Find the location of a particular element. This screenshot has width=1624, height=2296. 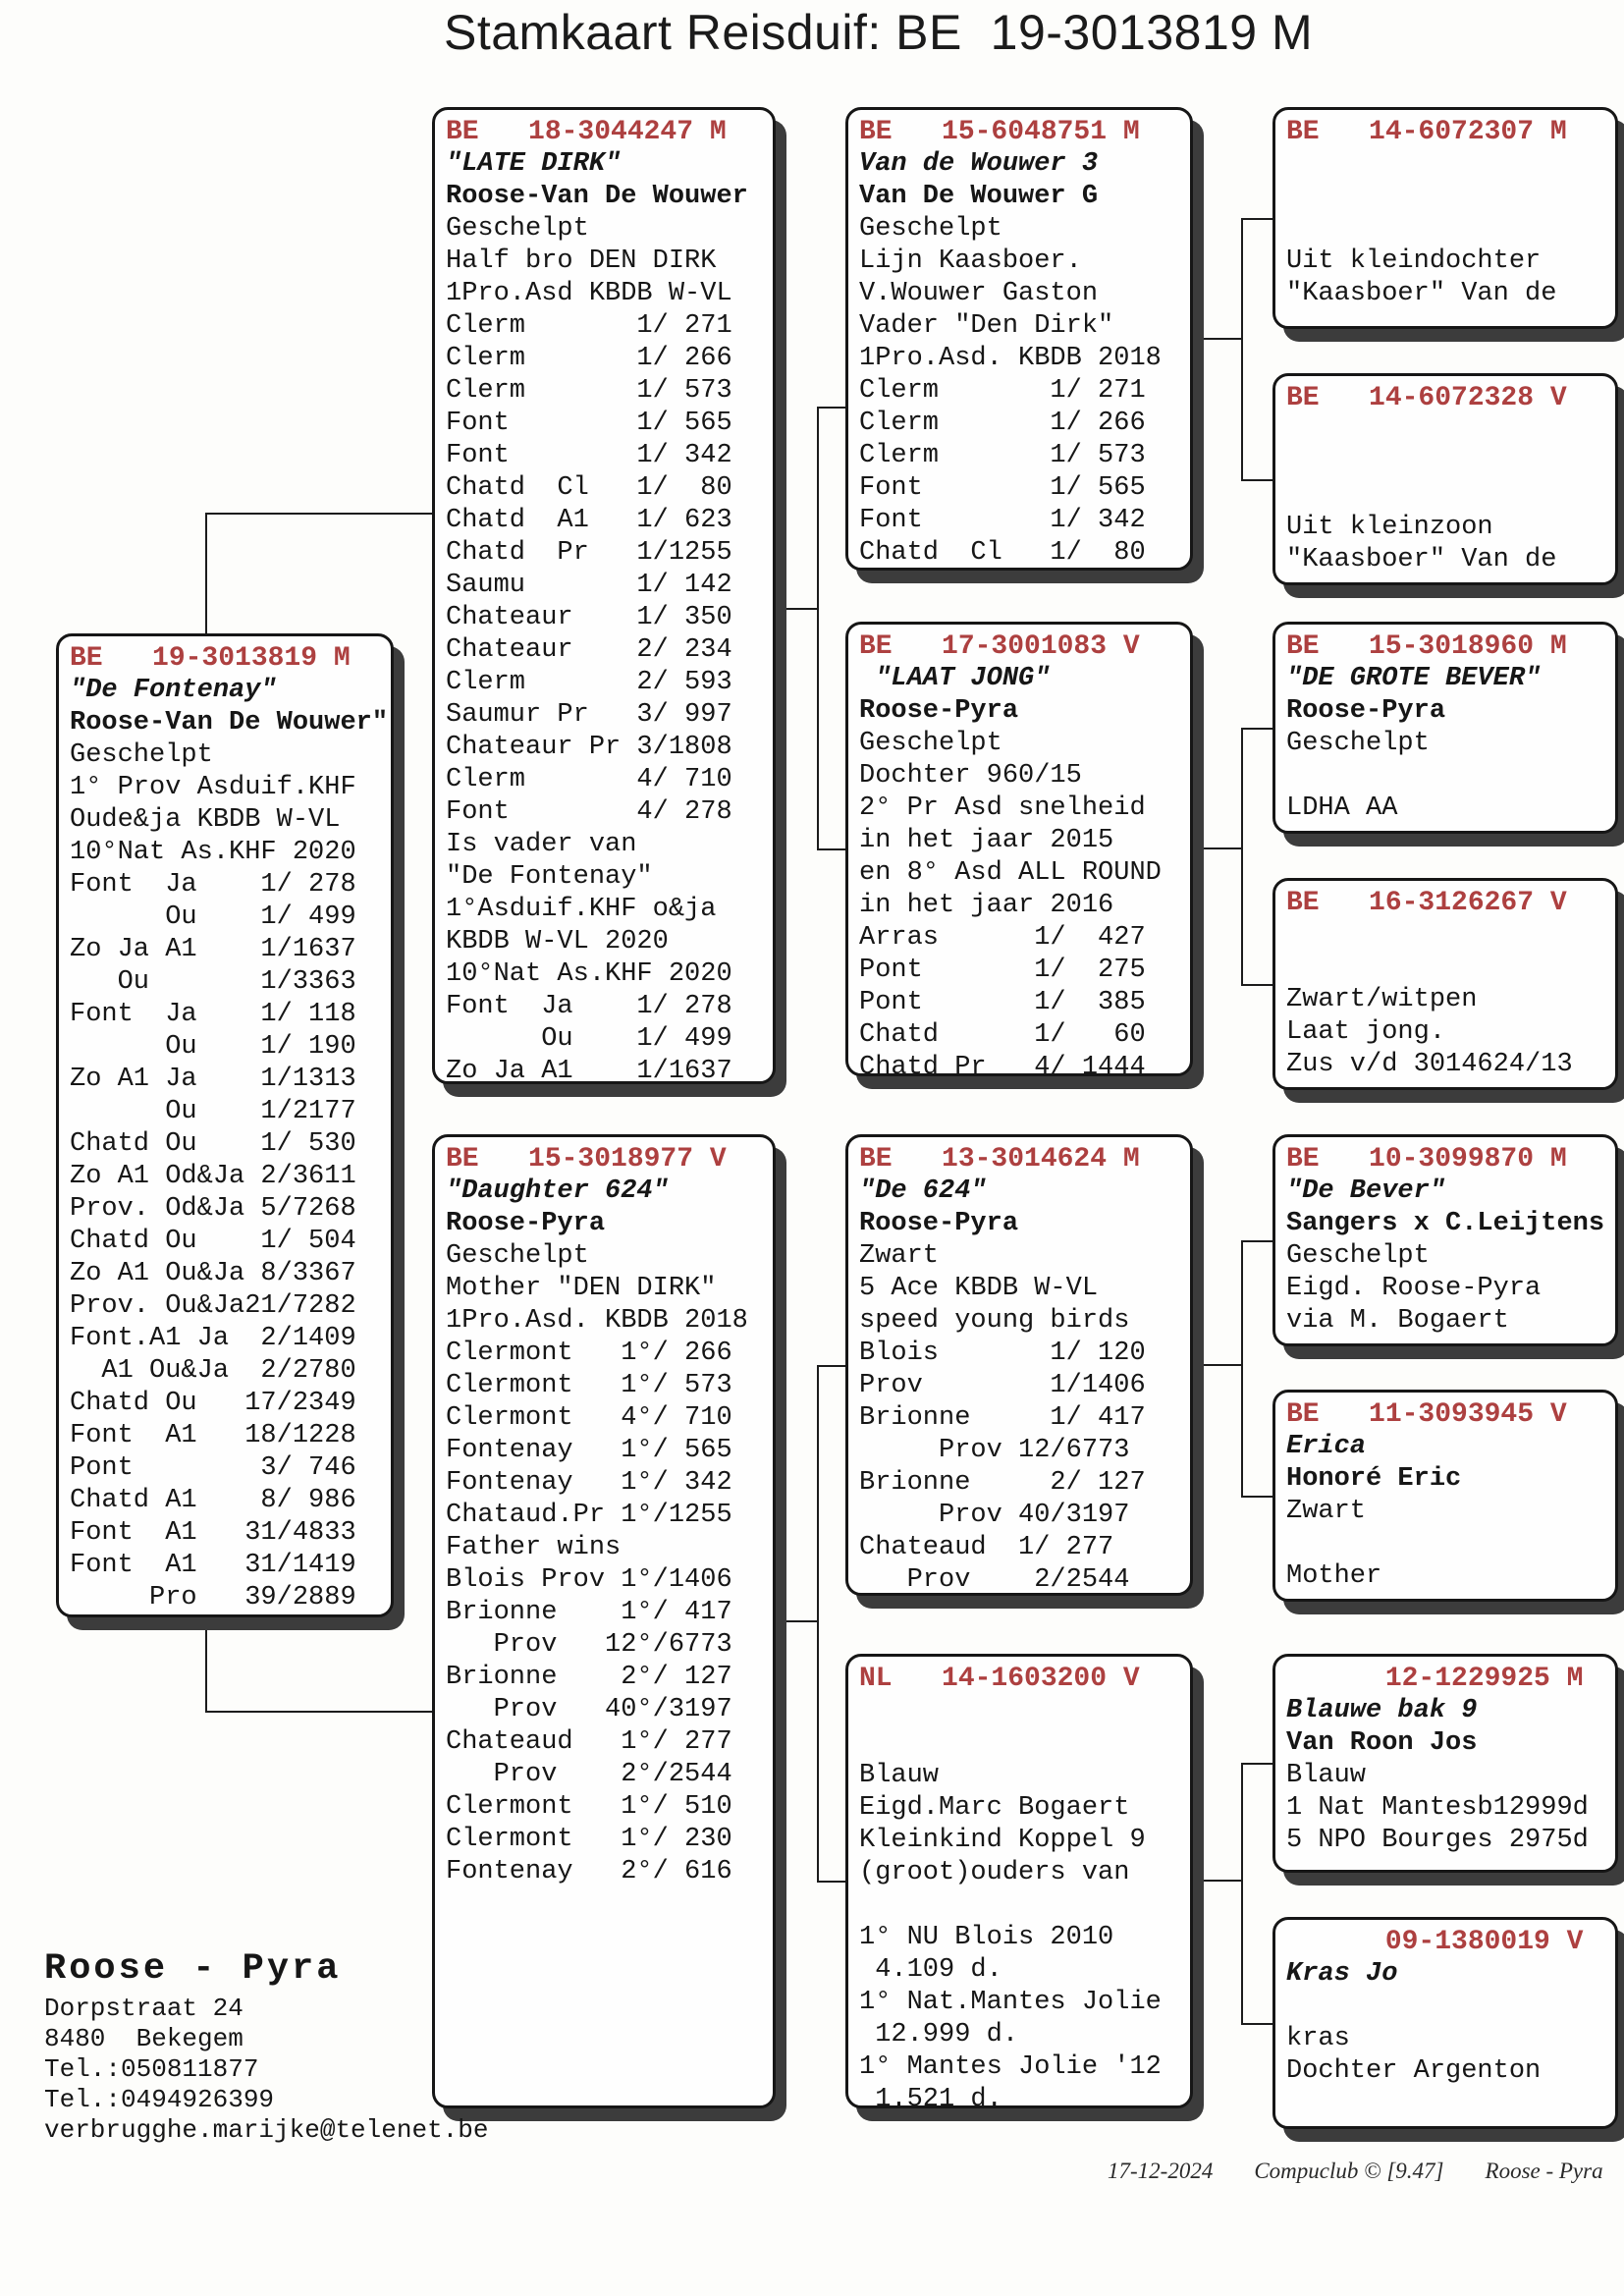

pedigree-line: speed young birds is located at coordinates (994, 1321).